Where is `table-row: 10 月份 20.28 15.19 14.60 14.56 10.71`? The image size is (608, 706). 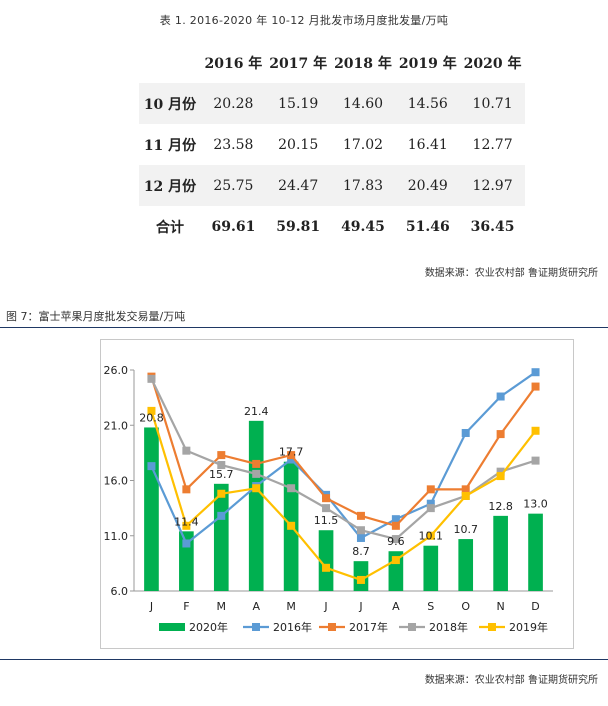 table-row: 10 月份 20.28 15.19 14.60 14.56 10.71 is located at coordinates (332, 103).